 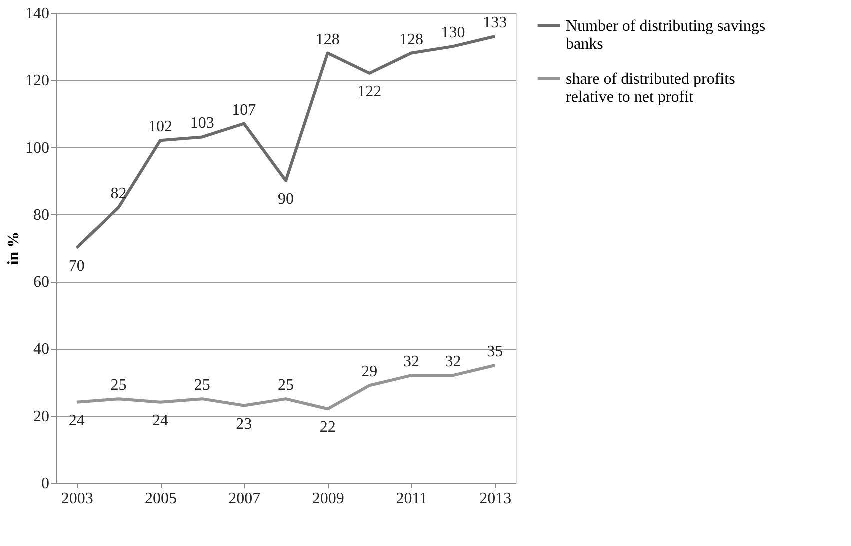 What do you see at coordinates (286, 199) in the screenshot?
I see `data-label: 90` at bounding box center [286, 199].